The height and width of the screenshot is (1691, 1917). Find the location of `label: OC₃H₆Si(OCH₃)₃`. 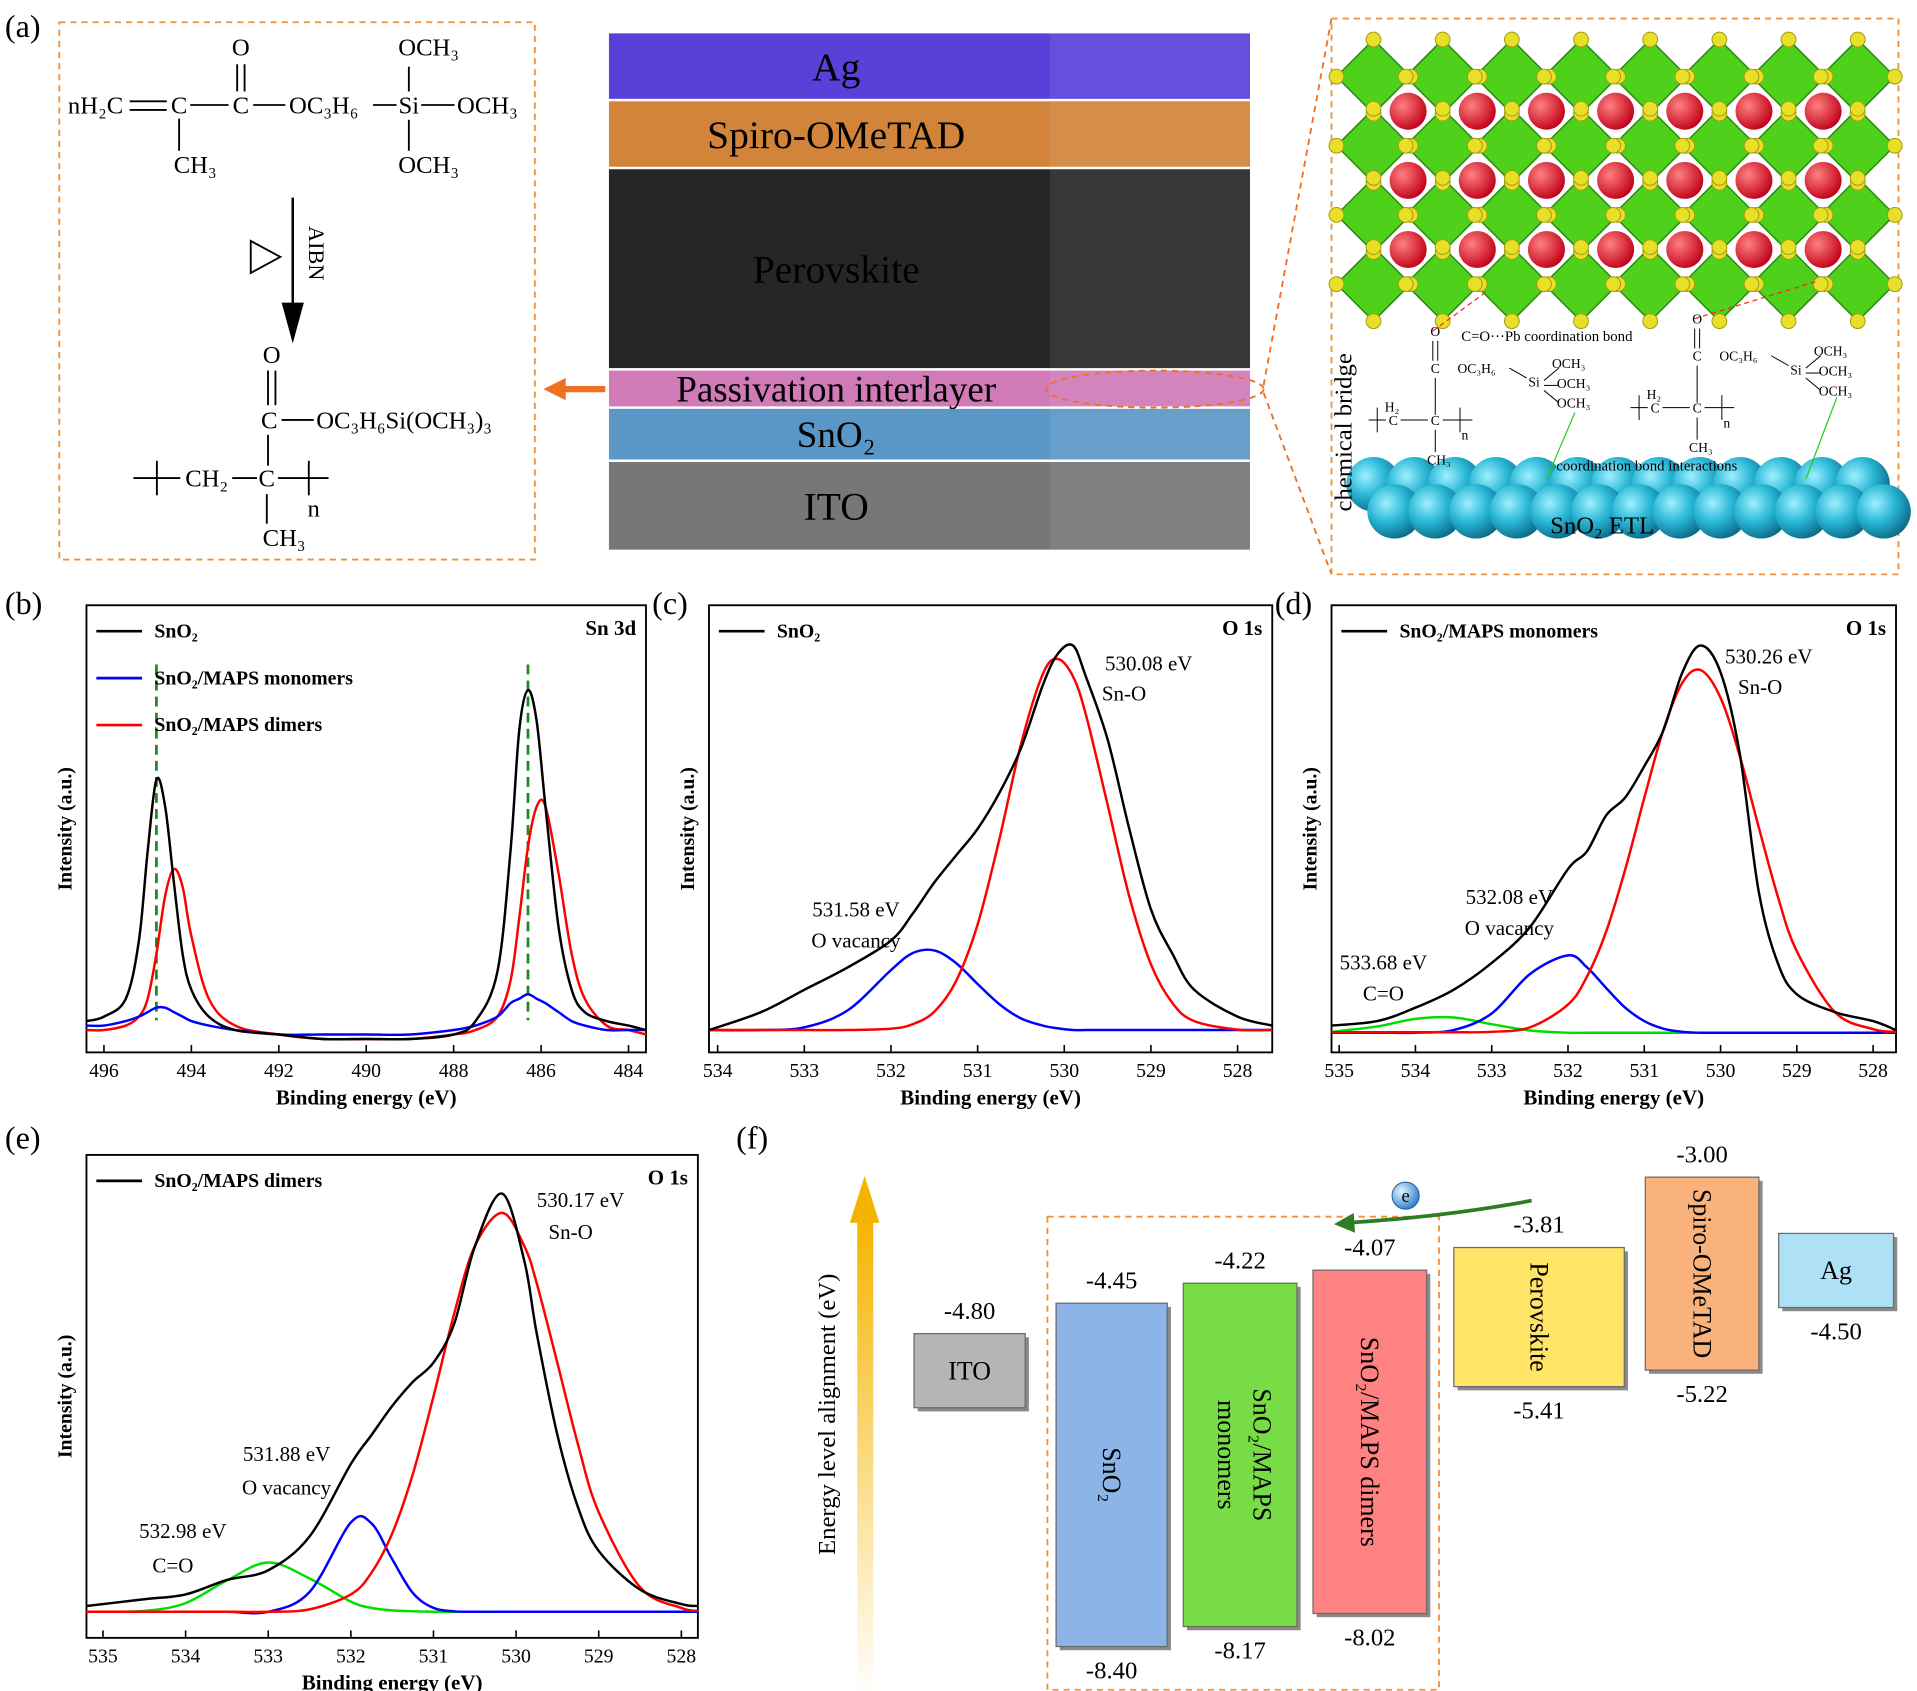

label: OC₃H₆Si(OCH₃)₃ is located at coordinates (404, 421).